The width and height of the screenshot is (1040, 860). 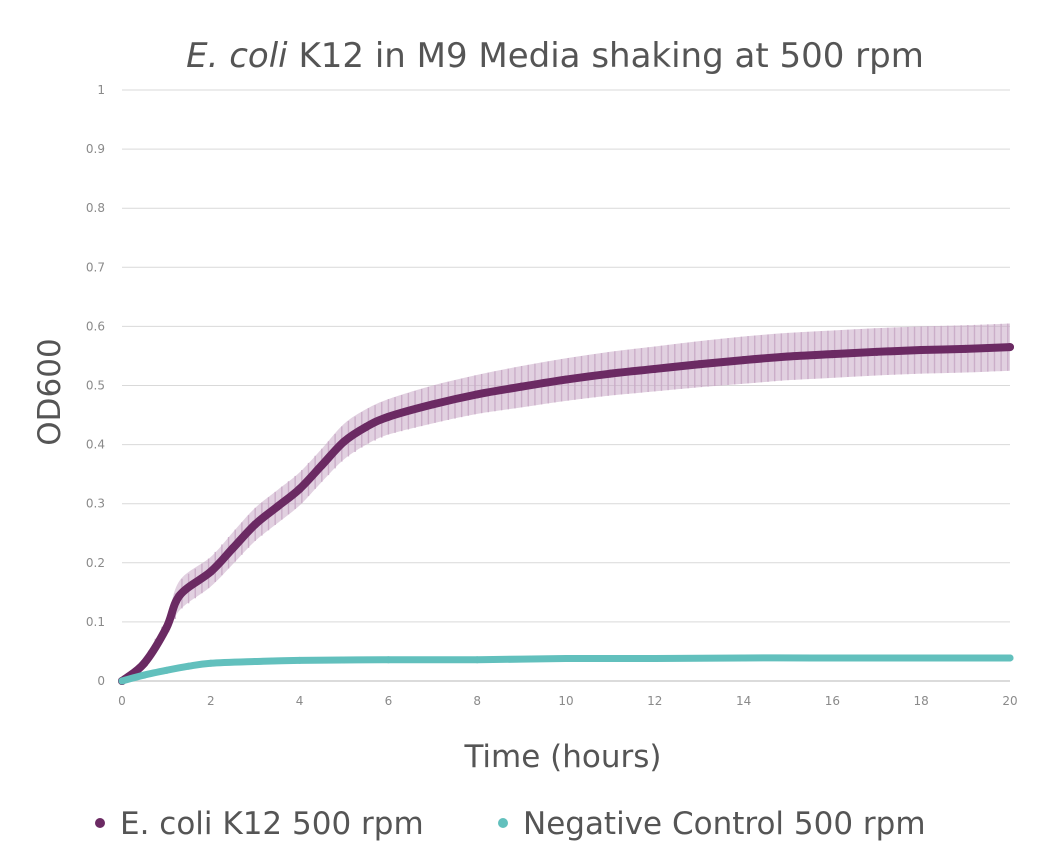 What do you see at coordinates (122, 701) in the screenshot?
I see `x-tick-label: 0` at bounding box center [122, 701].